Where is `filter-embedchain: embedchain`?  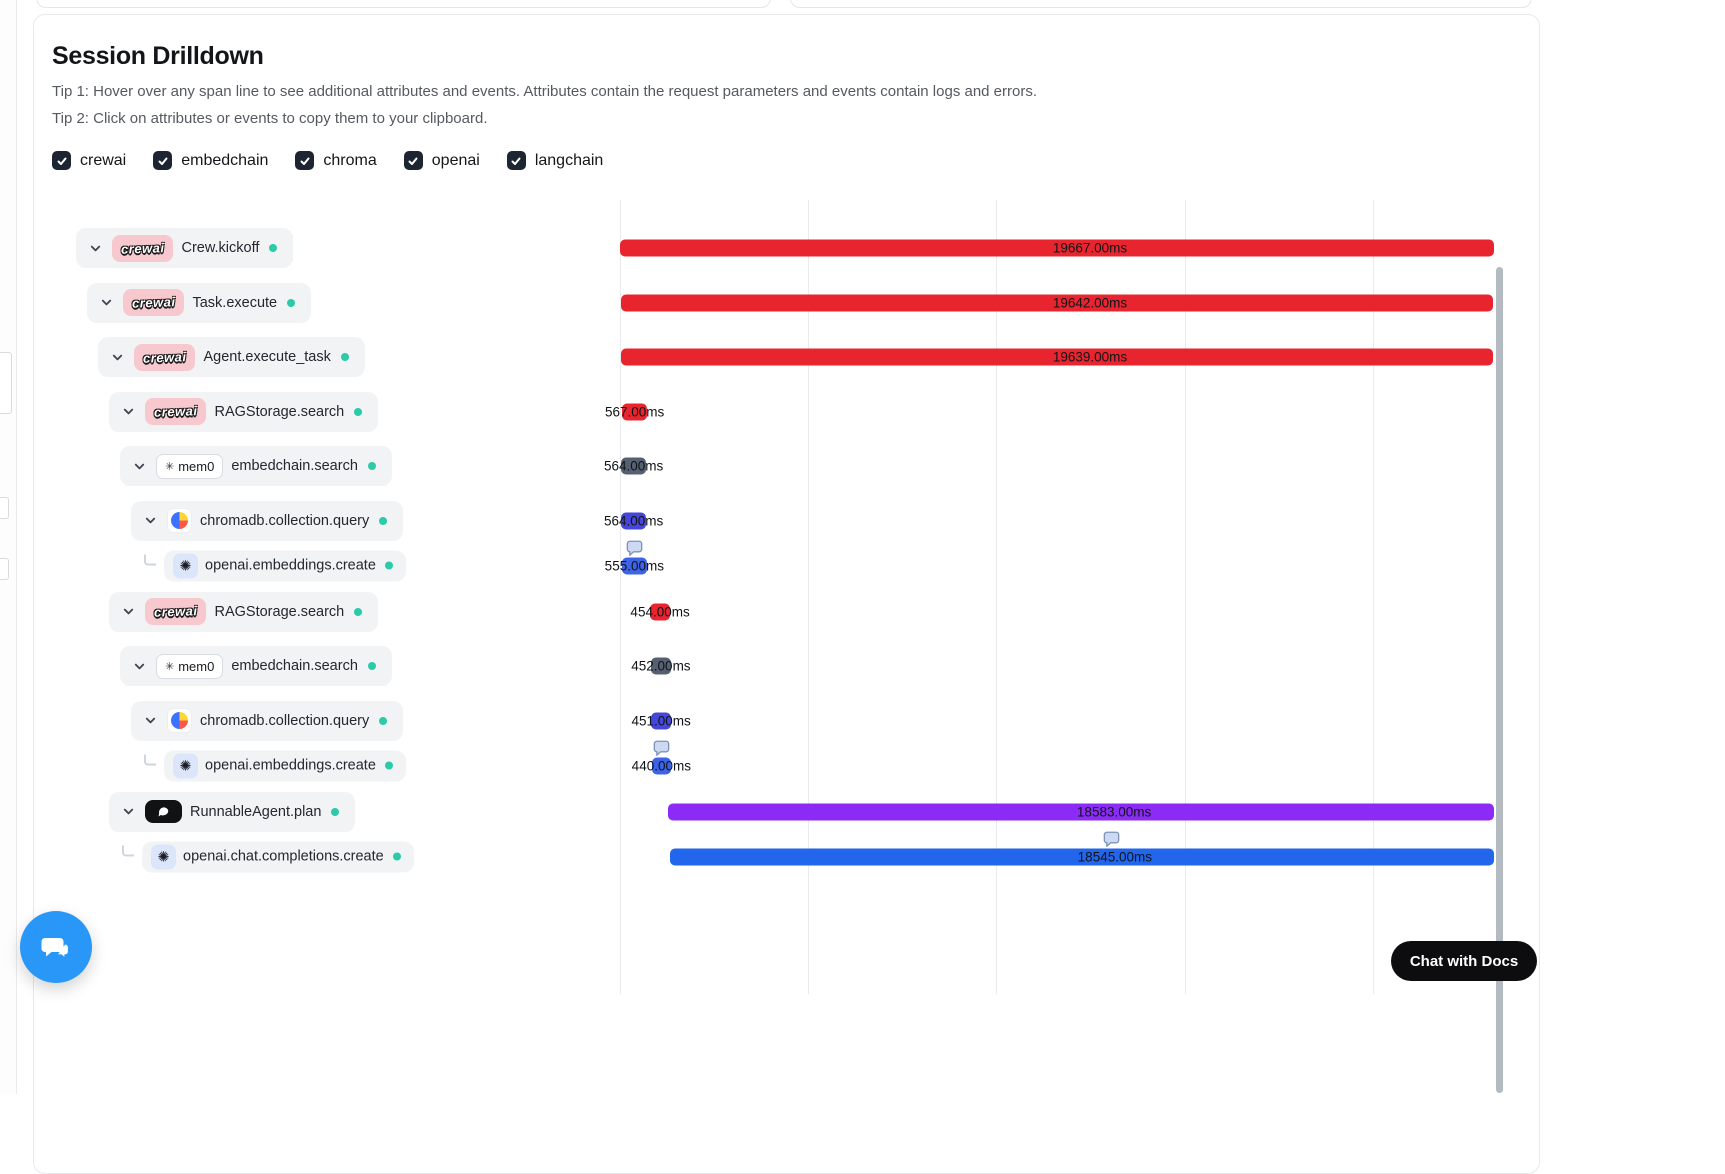 filter-embedchain: embedchain is located at coordinates (210, 160).